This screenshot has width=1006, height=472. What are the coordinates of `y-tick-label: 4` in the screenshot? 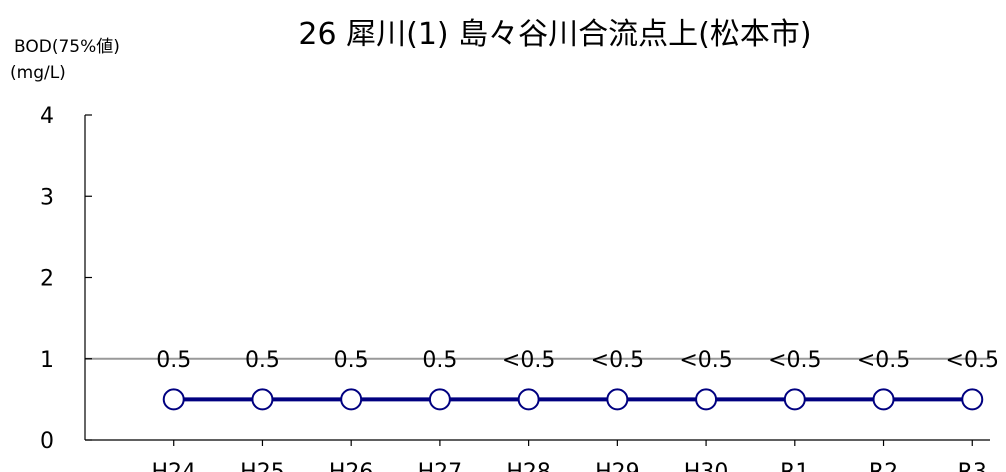 It's located at (47, 116).